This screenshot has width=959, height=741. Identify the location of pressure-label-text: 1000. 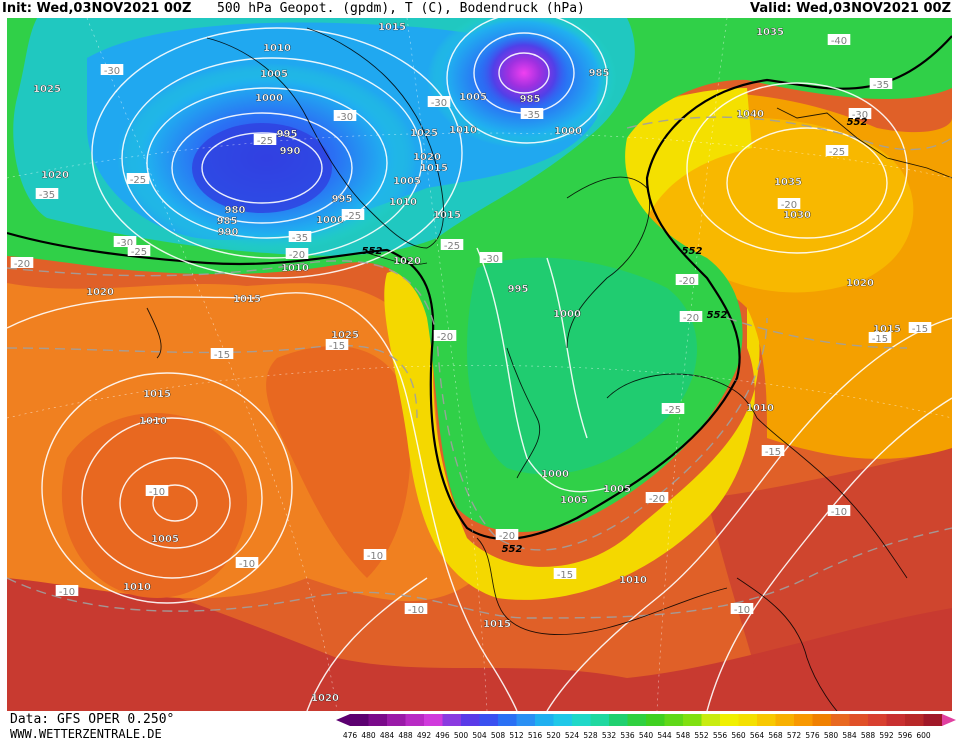
(567, 314).